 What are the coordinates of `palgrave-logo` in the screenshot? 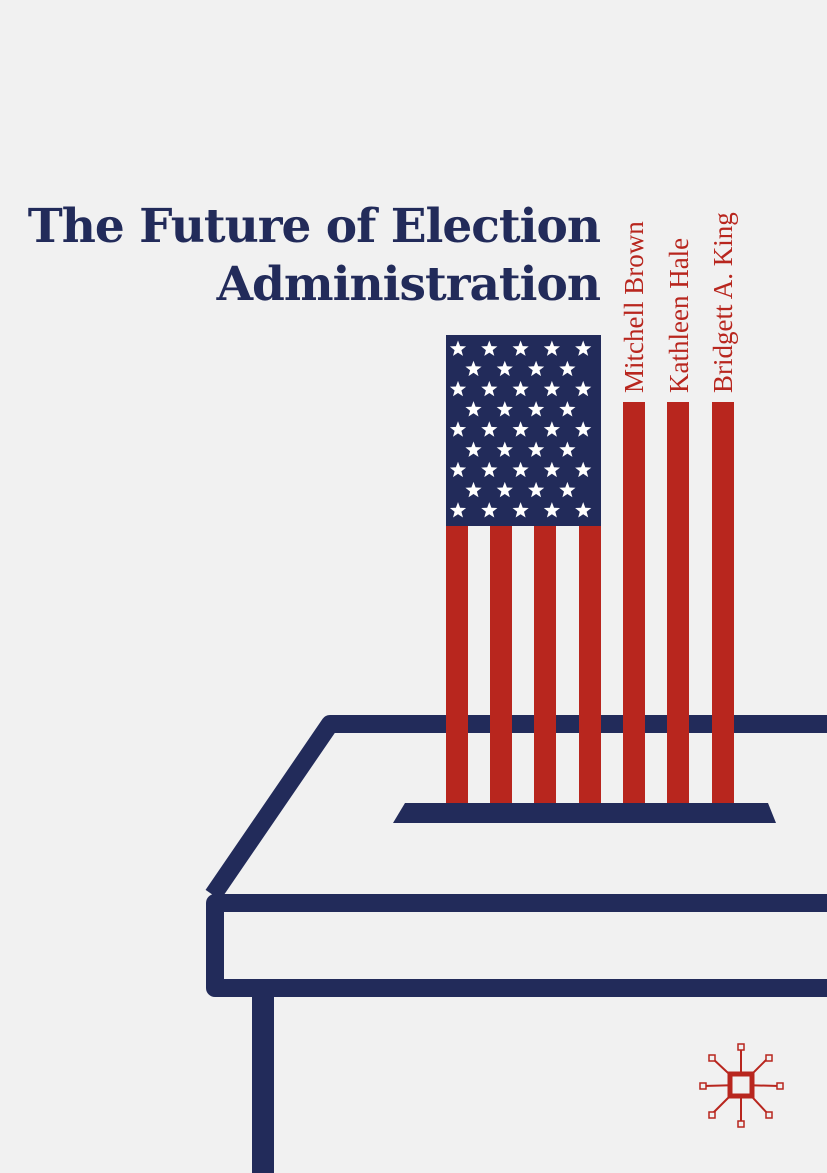 It's located at (741, 1085).